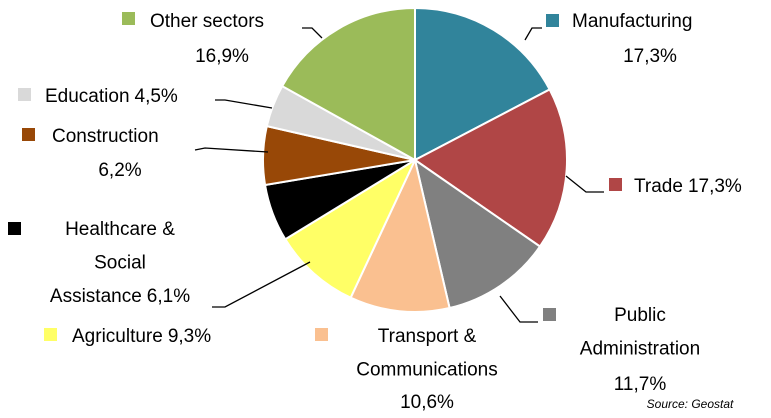 The image size is (771, 418). What do you see at coordinates (156, 96) in the screenshot?
I see `value-label: 4,5%` at bounding box center [156, 96].